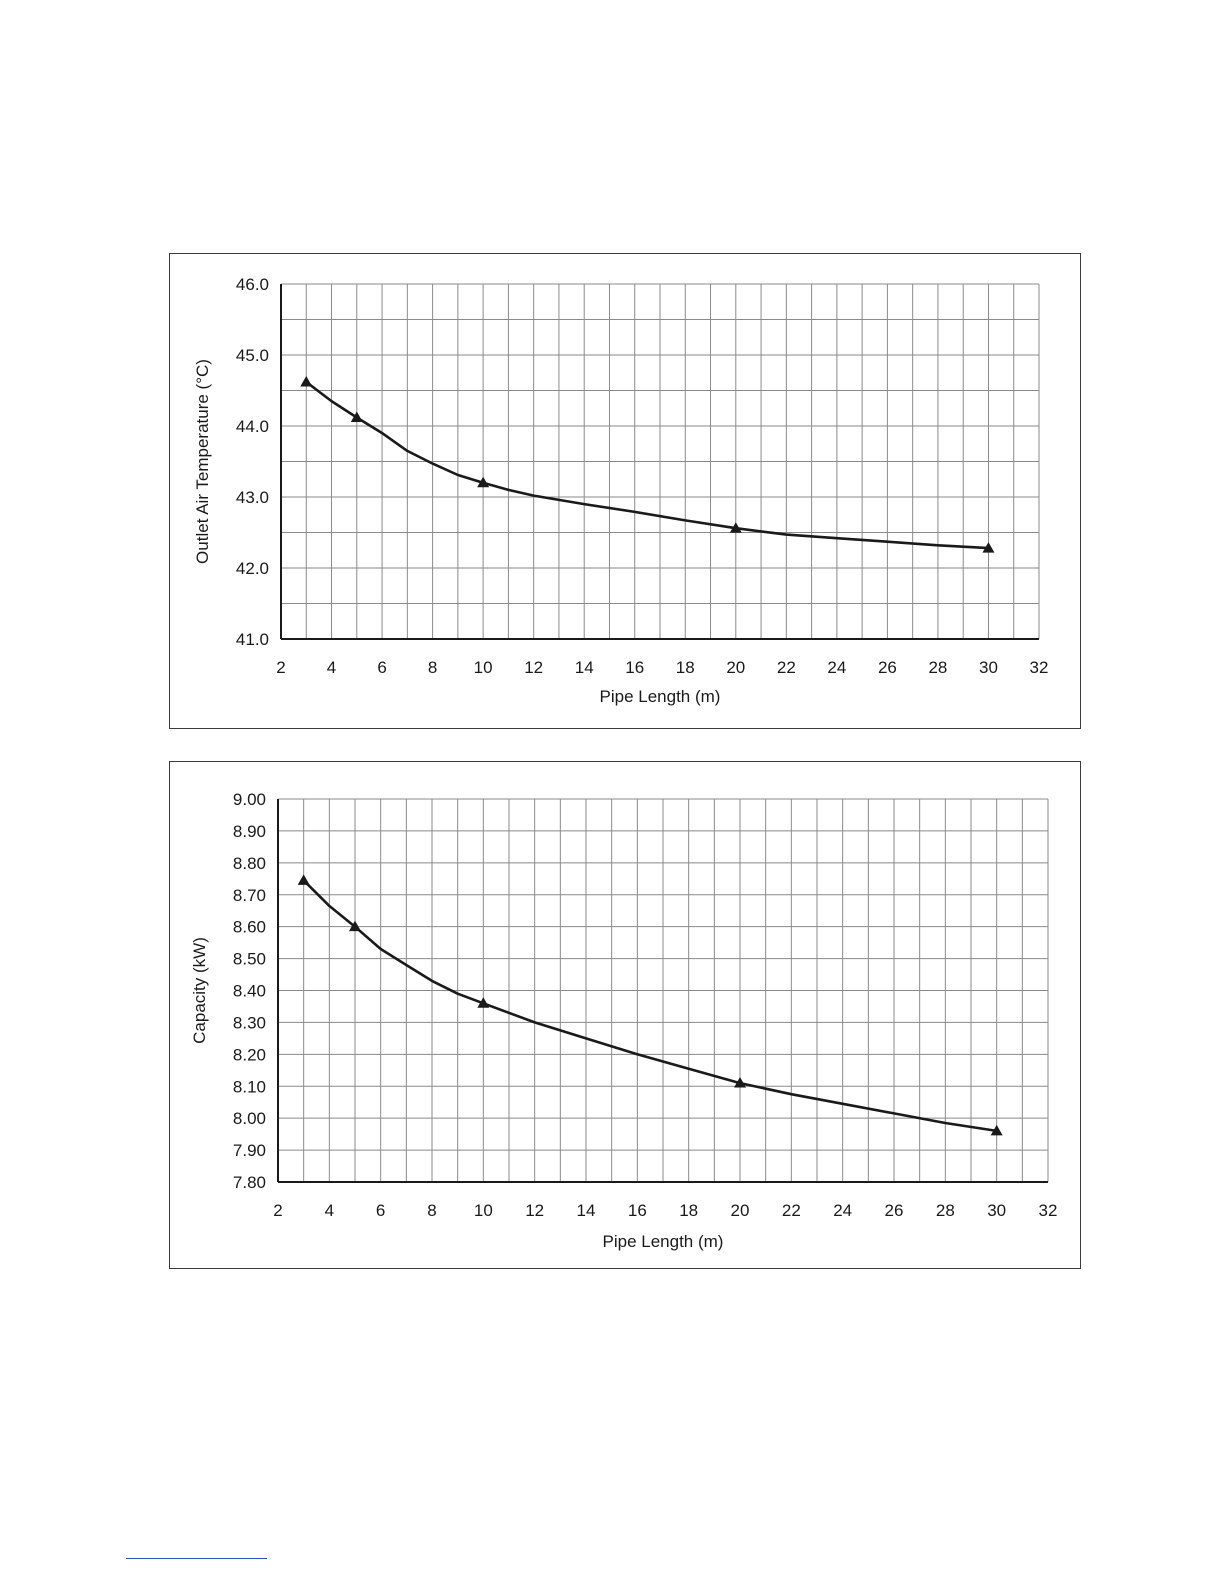 The width and height of the screenshot is (1224, 1584). Describe the element at coordinates (1039, 667) in the screenshot. I see `temp-x-tick-label: 32` at that location.